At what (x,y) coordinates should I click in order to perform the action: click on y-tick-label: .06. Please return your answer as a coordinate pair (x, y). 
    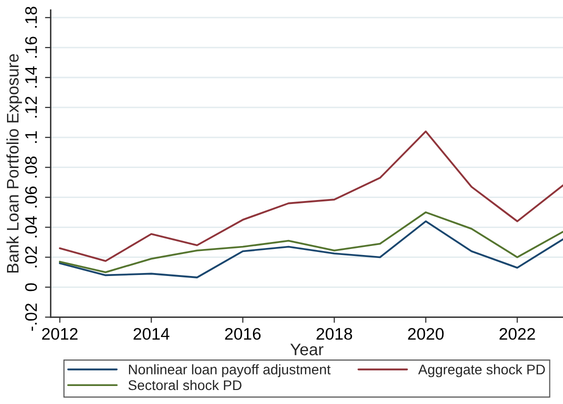
    Looking at the image, I should click on (31, 197).